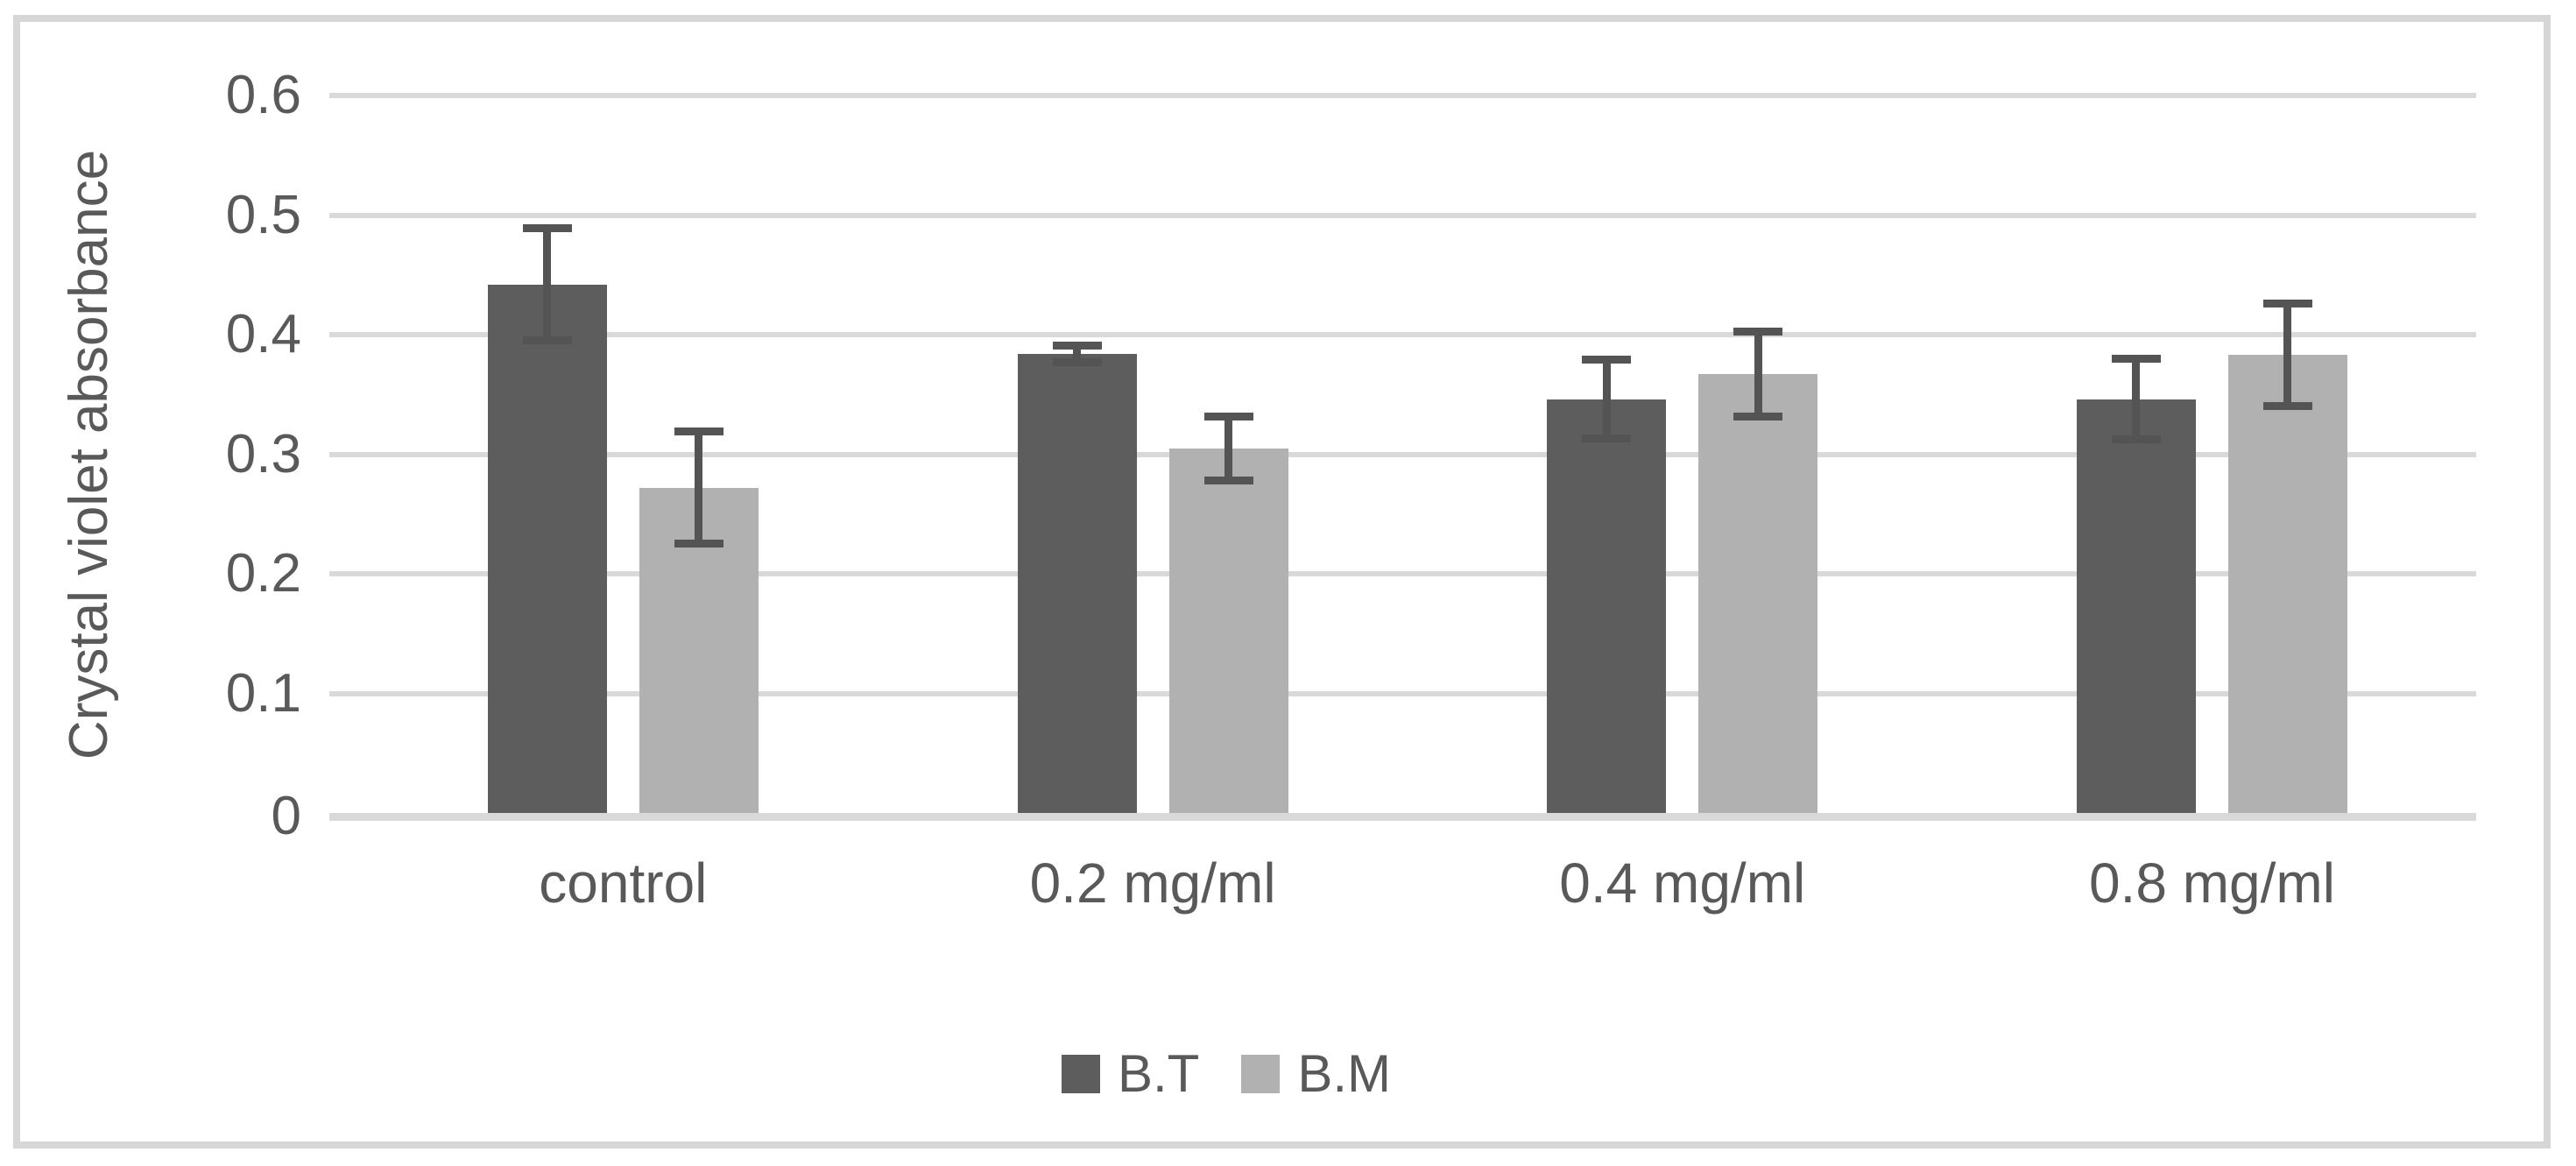 Image resolution: width=2576 pixels, height=1166 pixels. What do you see at coordinates (263, 95) in the screenshot?
I see `y-tick-label: 0.6` at bounding box center [263, 95].